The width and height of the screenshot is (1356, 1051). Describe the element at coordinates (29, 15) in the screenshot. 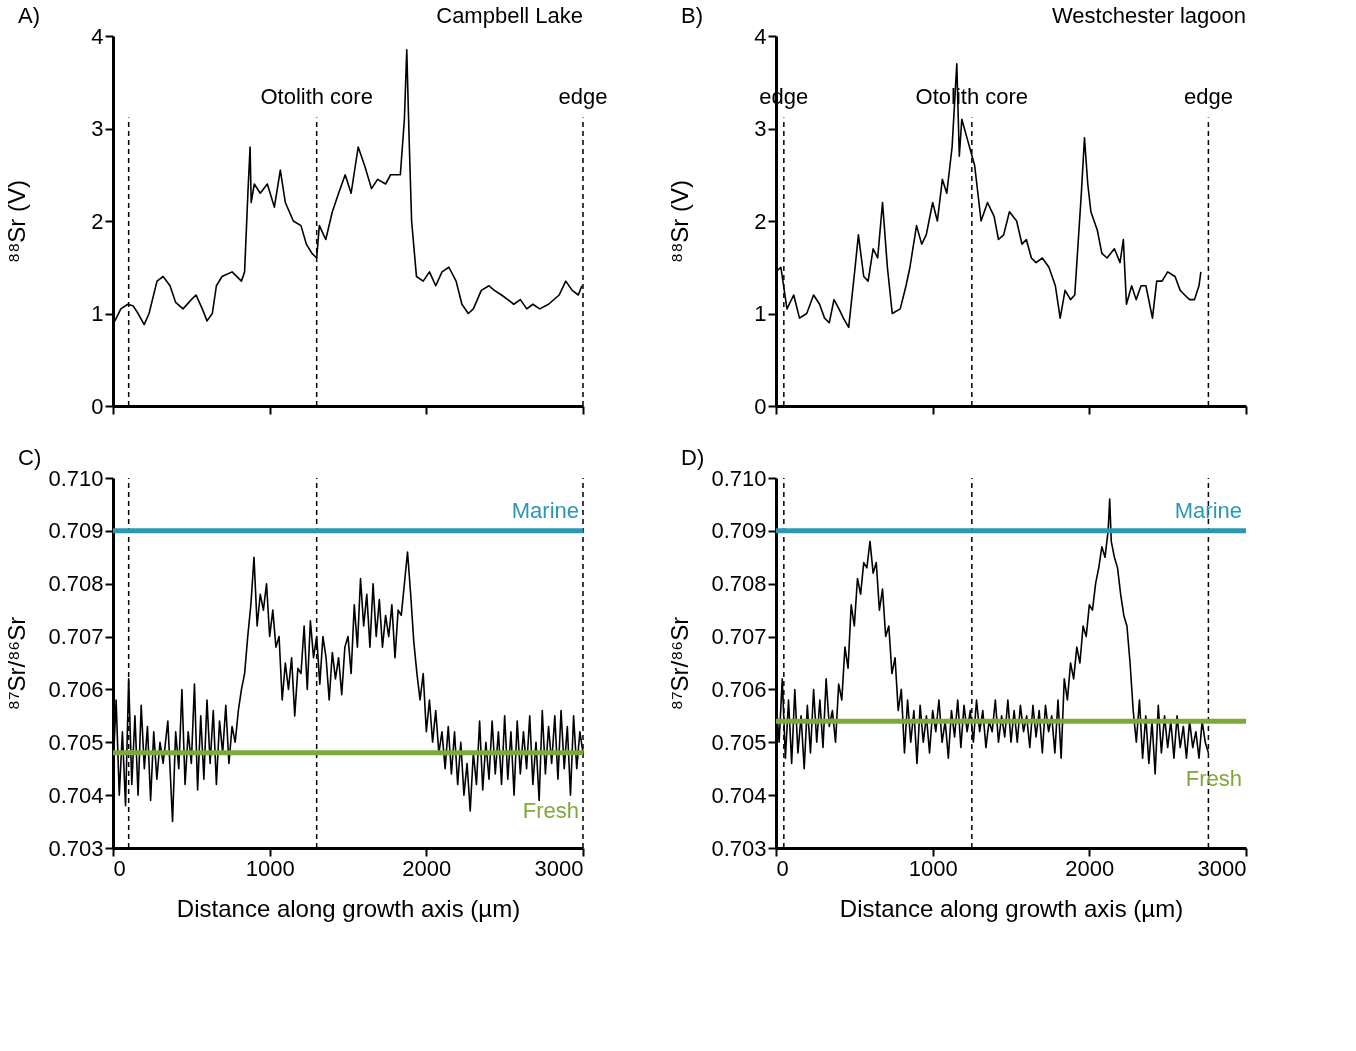

I see `chart-title: A)` at that location.